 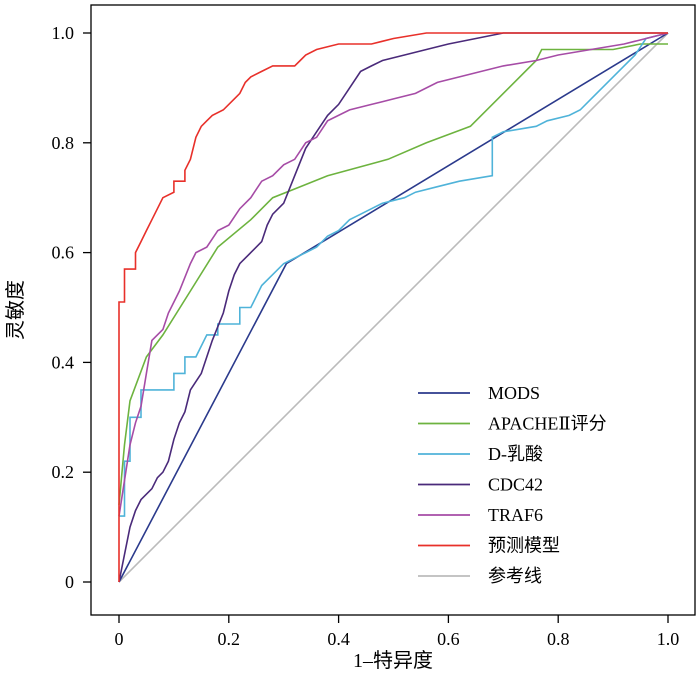 I want to click on legend-label: TRAF6, so click(x=515, y=515).